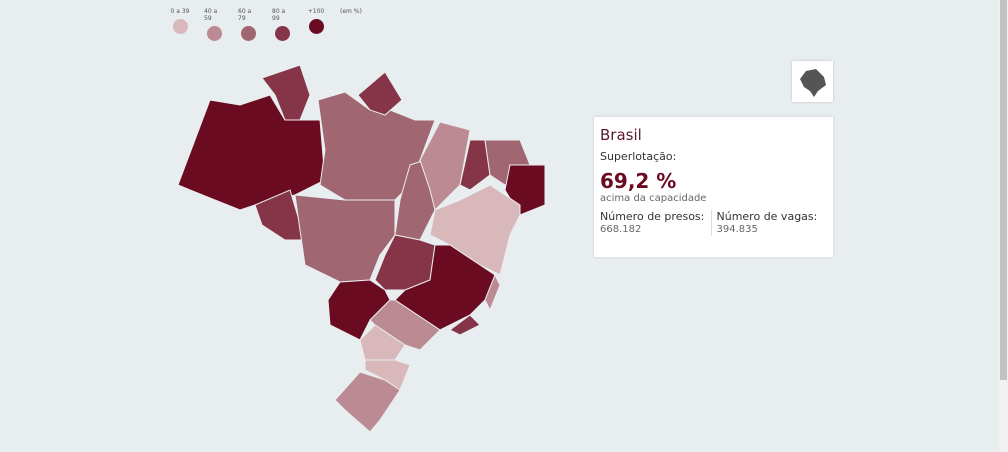  Describe the element at coordinates (621, 135) in the screenshot. I see `region-name: Brasil` at that location.